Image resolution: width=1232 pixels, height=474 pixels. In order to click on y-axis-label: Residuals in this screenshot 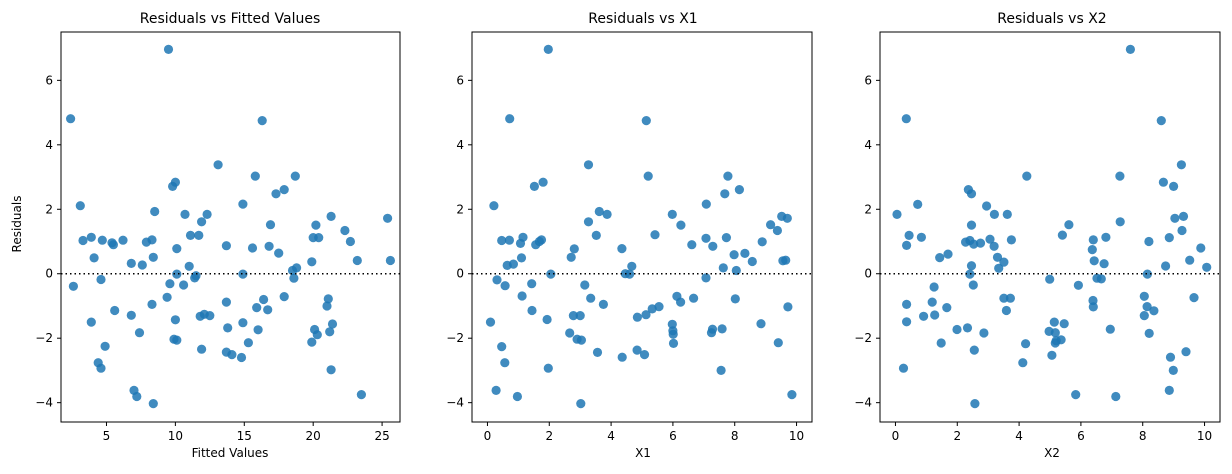, I will do `click(17, 224)`.